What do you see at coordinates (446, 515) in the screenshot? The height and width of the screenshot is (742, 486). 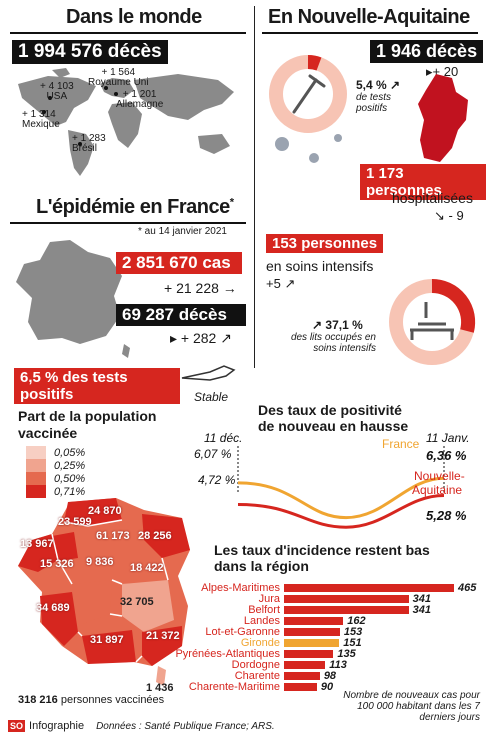 I see `end-value-na: 5,28 %` at bounding box center [446, 515].